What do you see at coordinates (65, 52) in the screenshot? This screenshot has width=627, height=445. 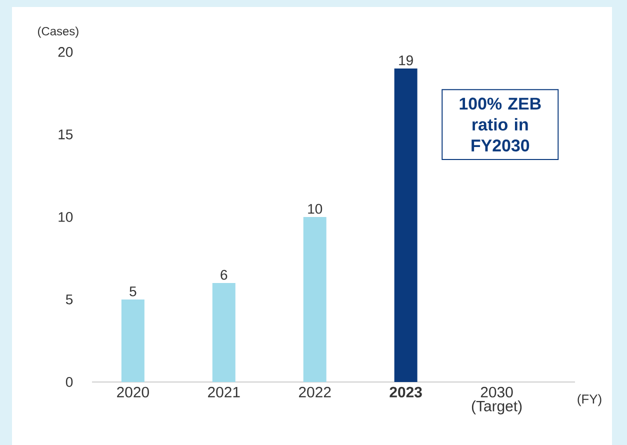 I see `y-tick-label: 20` at bounding box center [65, 52].